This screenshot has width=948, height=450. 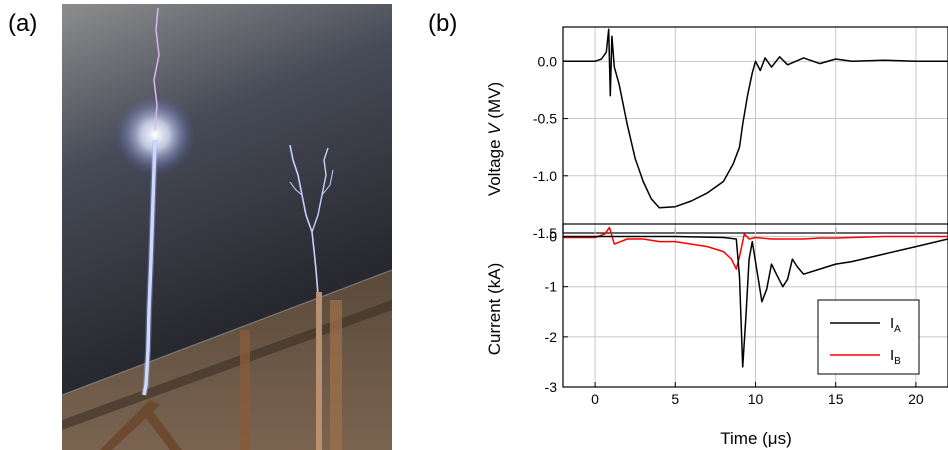 I want to click on current-ia-series-line, so click(x=755, y=301).